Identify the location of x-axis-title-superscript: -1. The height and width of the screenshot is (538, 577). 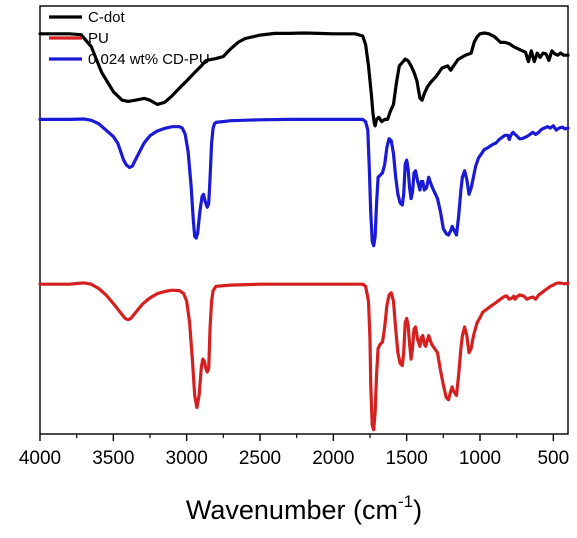
(405, 501).